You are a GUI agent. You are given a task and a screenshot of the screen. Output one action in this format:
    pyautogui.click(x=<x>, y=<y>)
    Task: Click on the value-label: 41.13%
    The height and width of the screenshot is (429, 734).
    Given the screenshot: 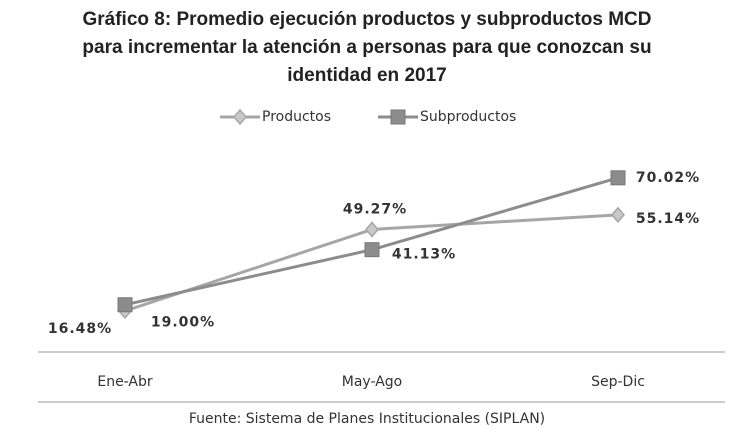 What is the action you would take?
    pyautogui.click(x=424, y=255)
    